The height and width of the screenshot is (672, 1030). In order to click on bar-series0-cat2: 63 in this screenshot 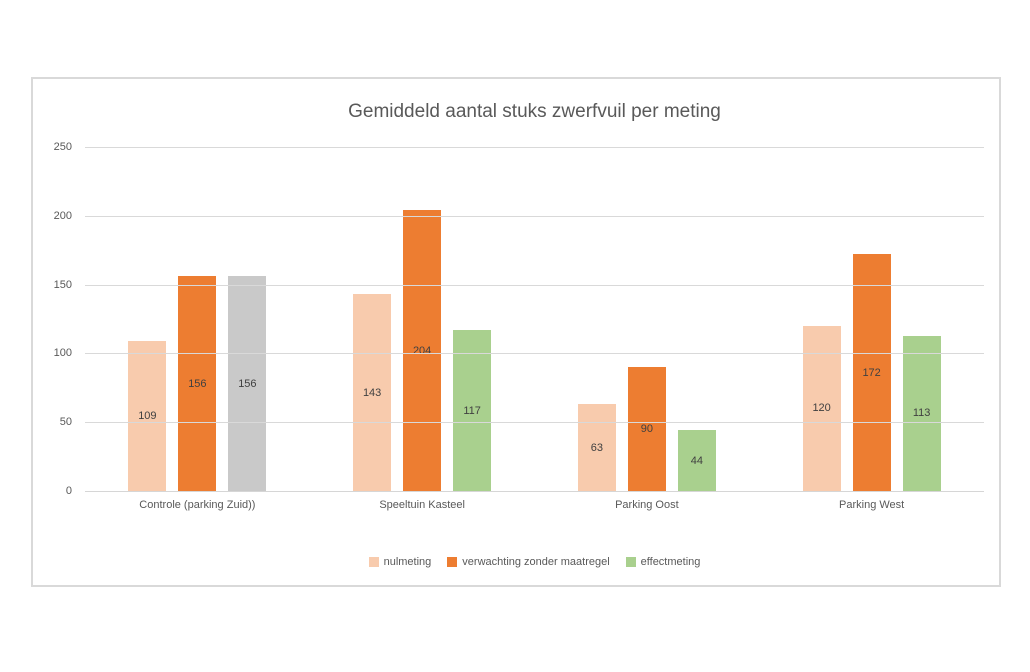, I will do `click(596, 447)`.